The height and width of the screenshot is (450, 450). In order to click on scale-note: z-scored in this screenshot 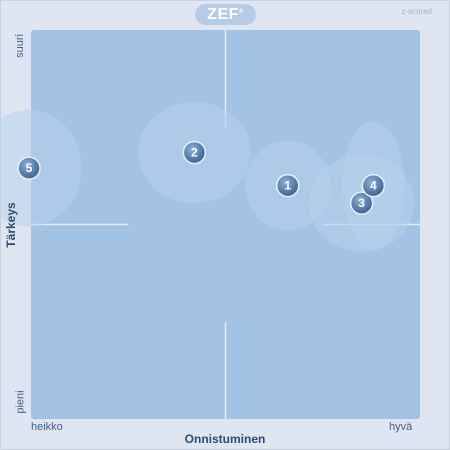, I will do `click(416, 11)`.